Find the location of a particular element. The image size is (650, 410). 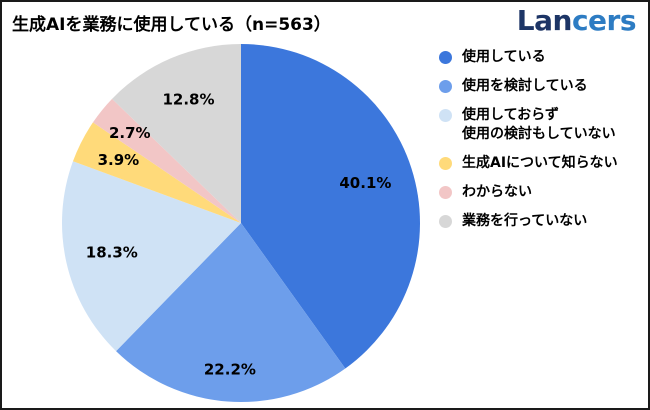

pie-slice-label-1: 40.1% is located at coordinates (365, 183).